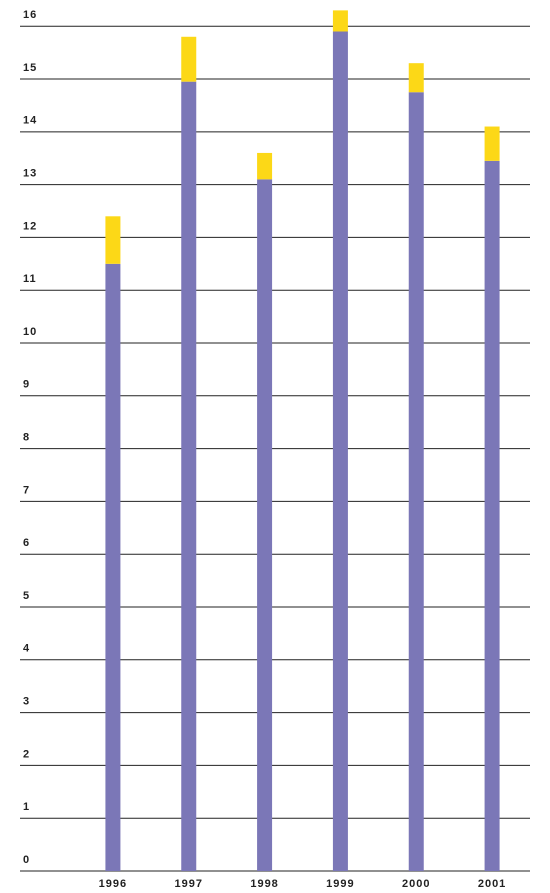 The width and height of the screenshot is (550, 893). I want to click on y-tick-label: 14, so click(30, 121).